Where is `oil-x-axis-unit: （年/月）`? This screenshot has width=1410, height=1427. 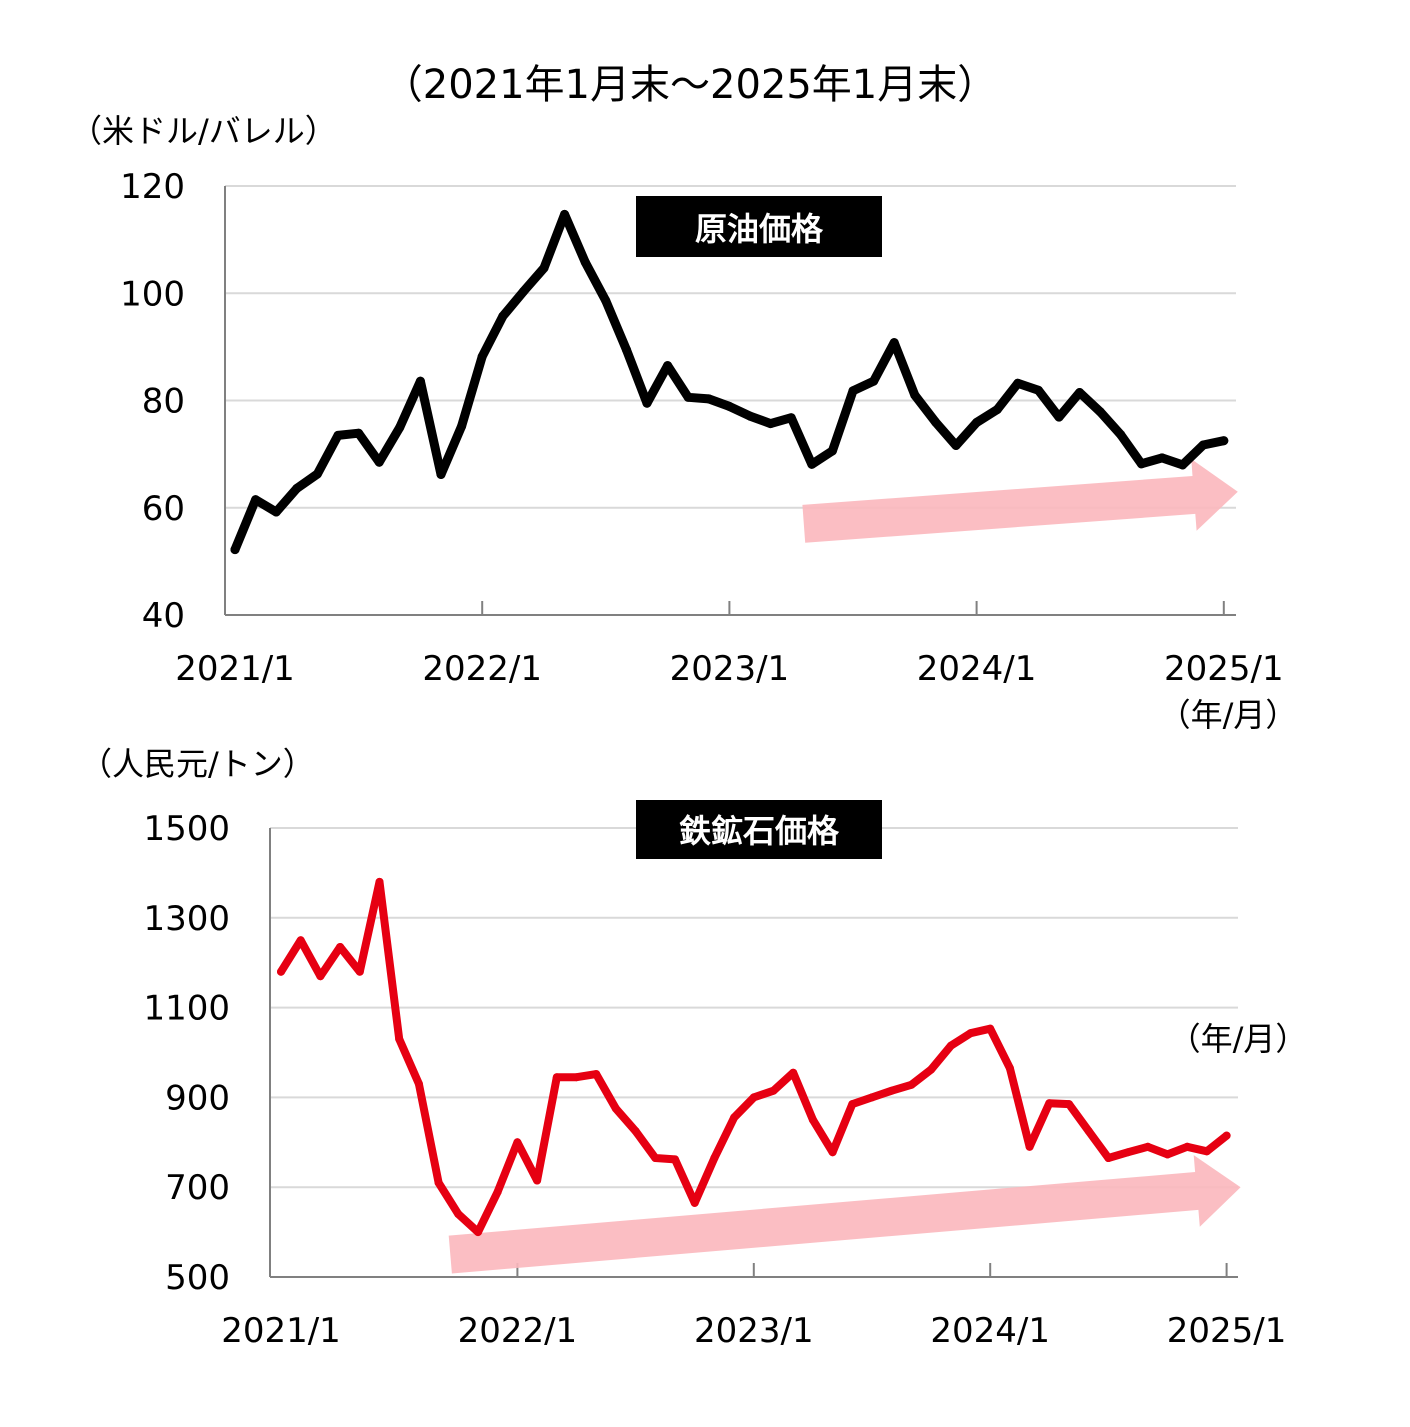
oil-x-axis-unit: （年/月） is located at coordinates (1228, 715).